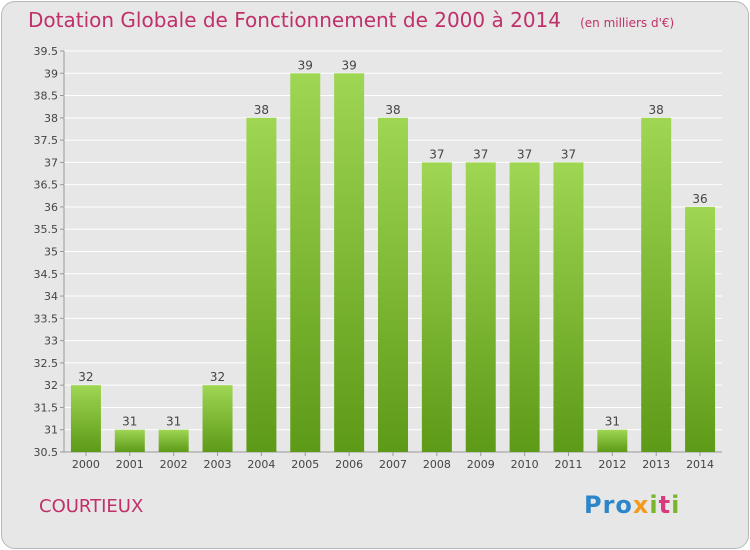 The image size is (750, 550). Describe the element at coordinates (261, 464) in the screenshot. I see `x-tick-label: 2004` at that location.